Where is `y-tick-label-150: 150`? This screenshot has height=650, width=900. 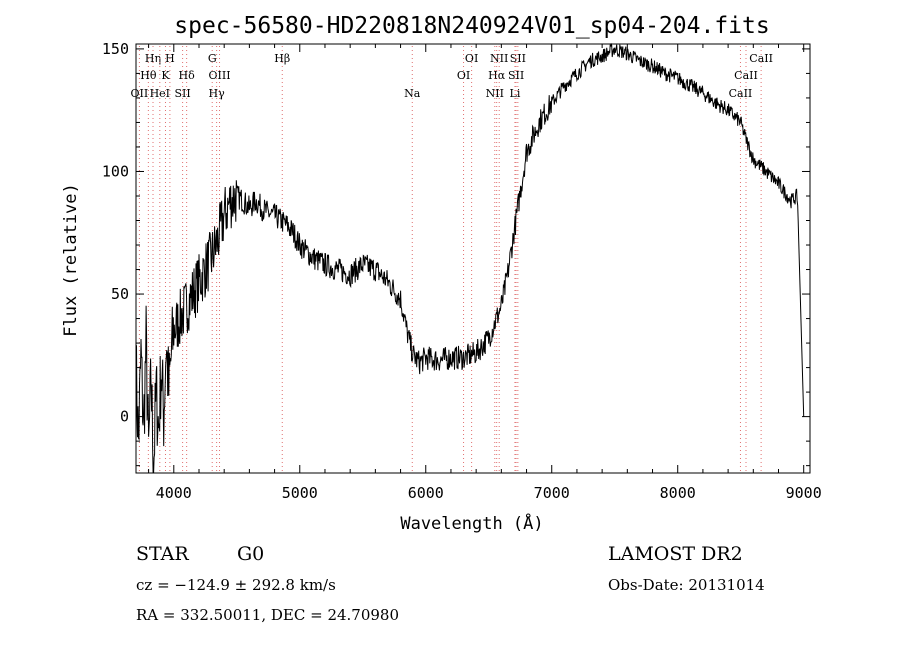
y-tick-label-150: 150 is located at coordinates (115, 49).